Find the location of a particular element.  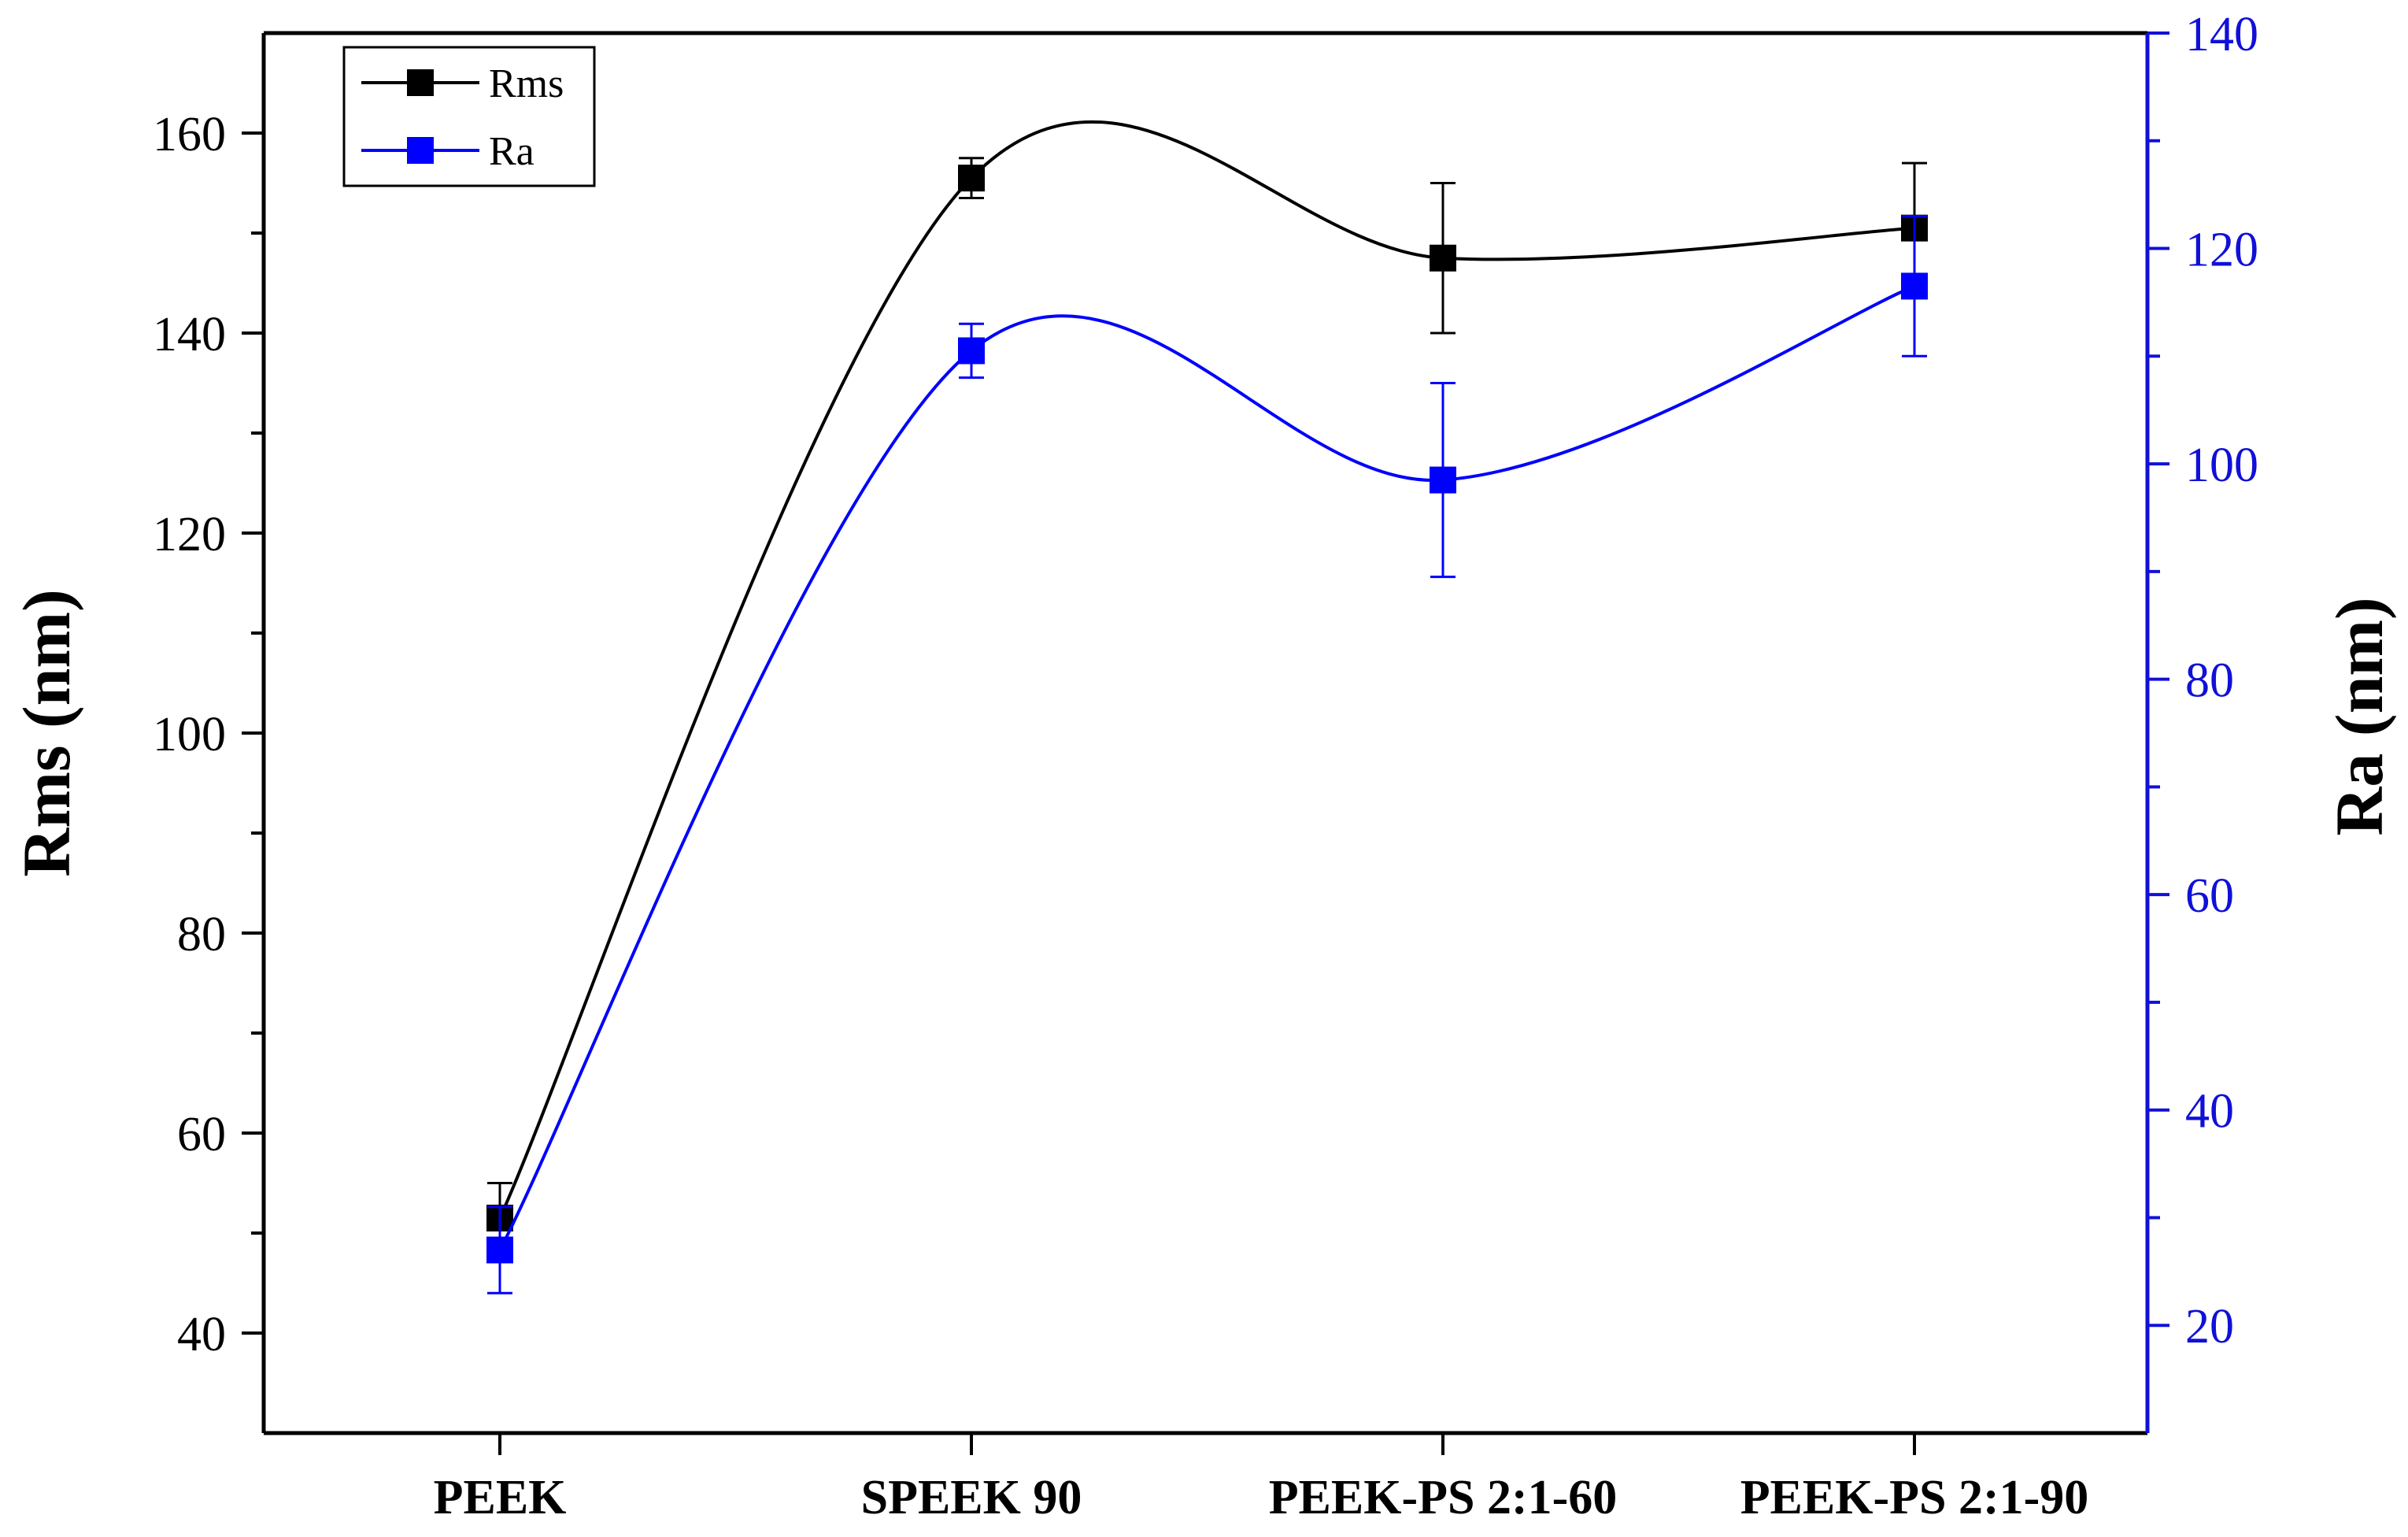

x-category-label: PEEK-PS 2:1-60 is located at coordinates (1443, 1498).